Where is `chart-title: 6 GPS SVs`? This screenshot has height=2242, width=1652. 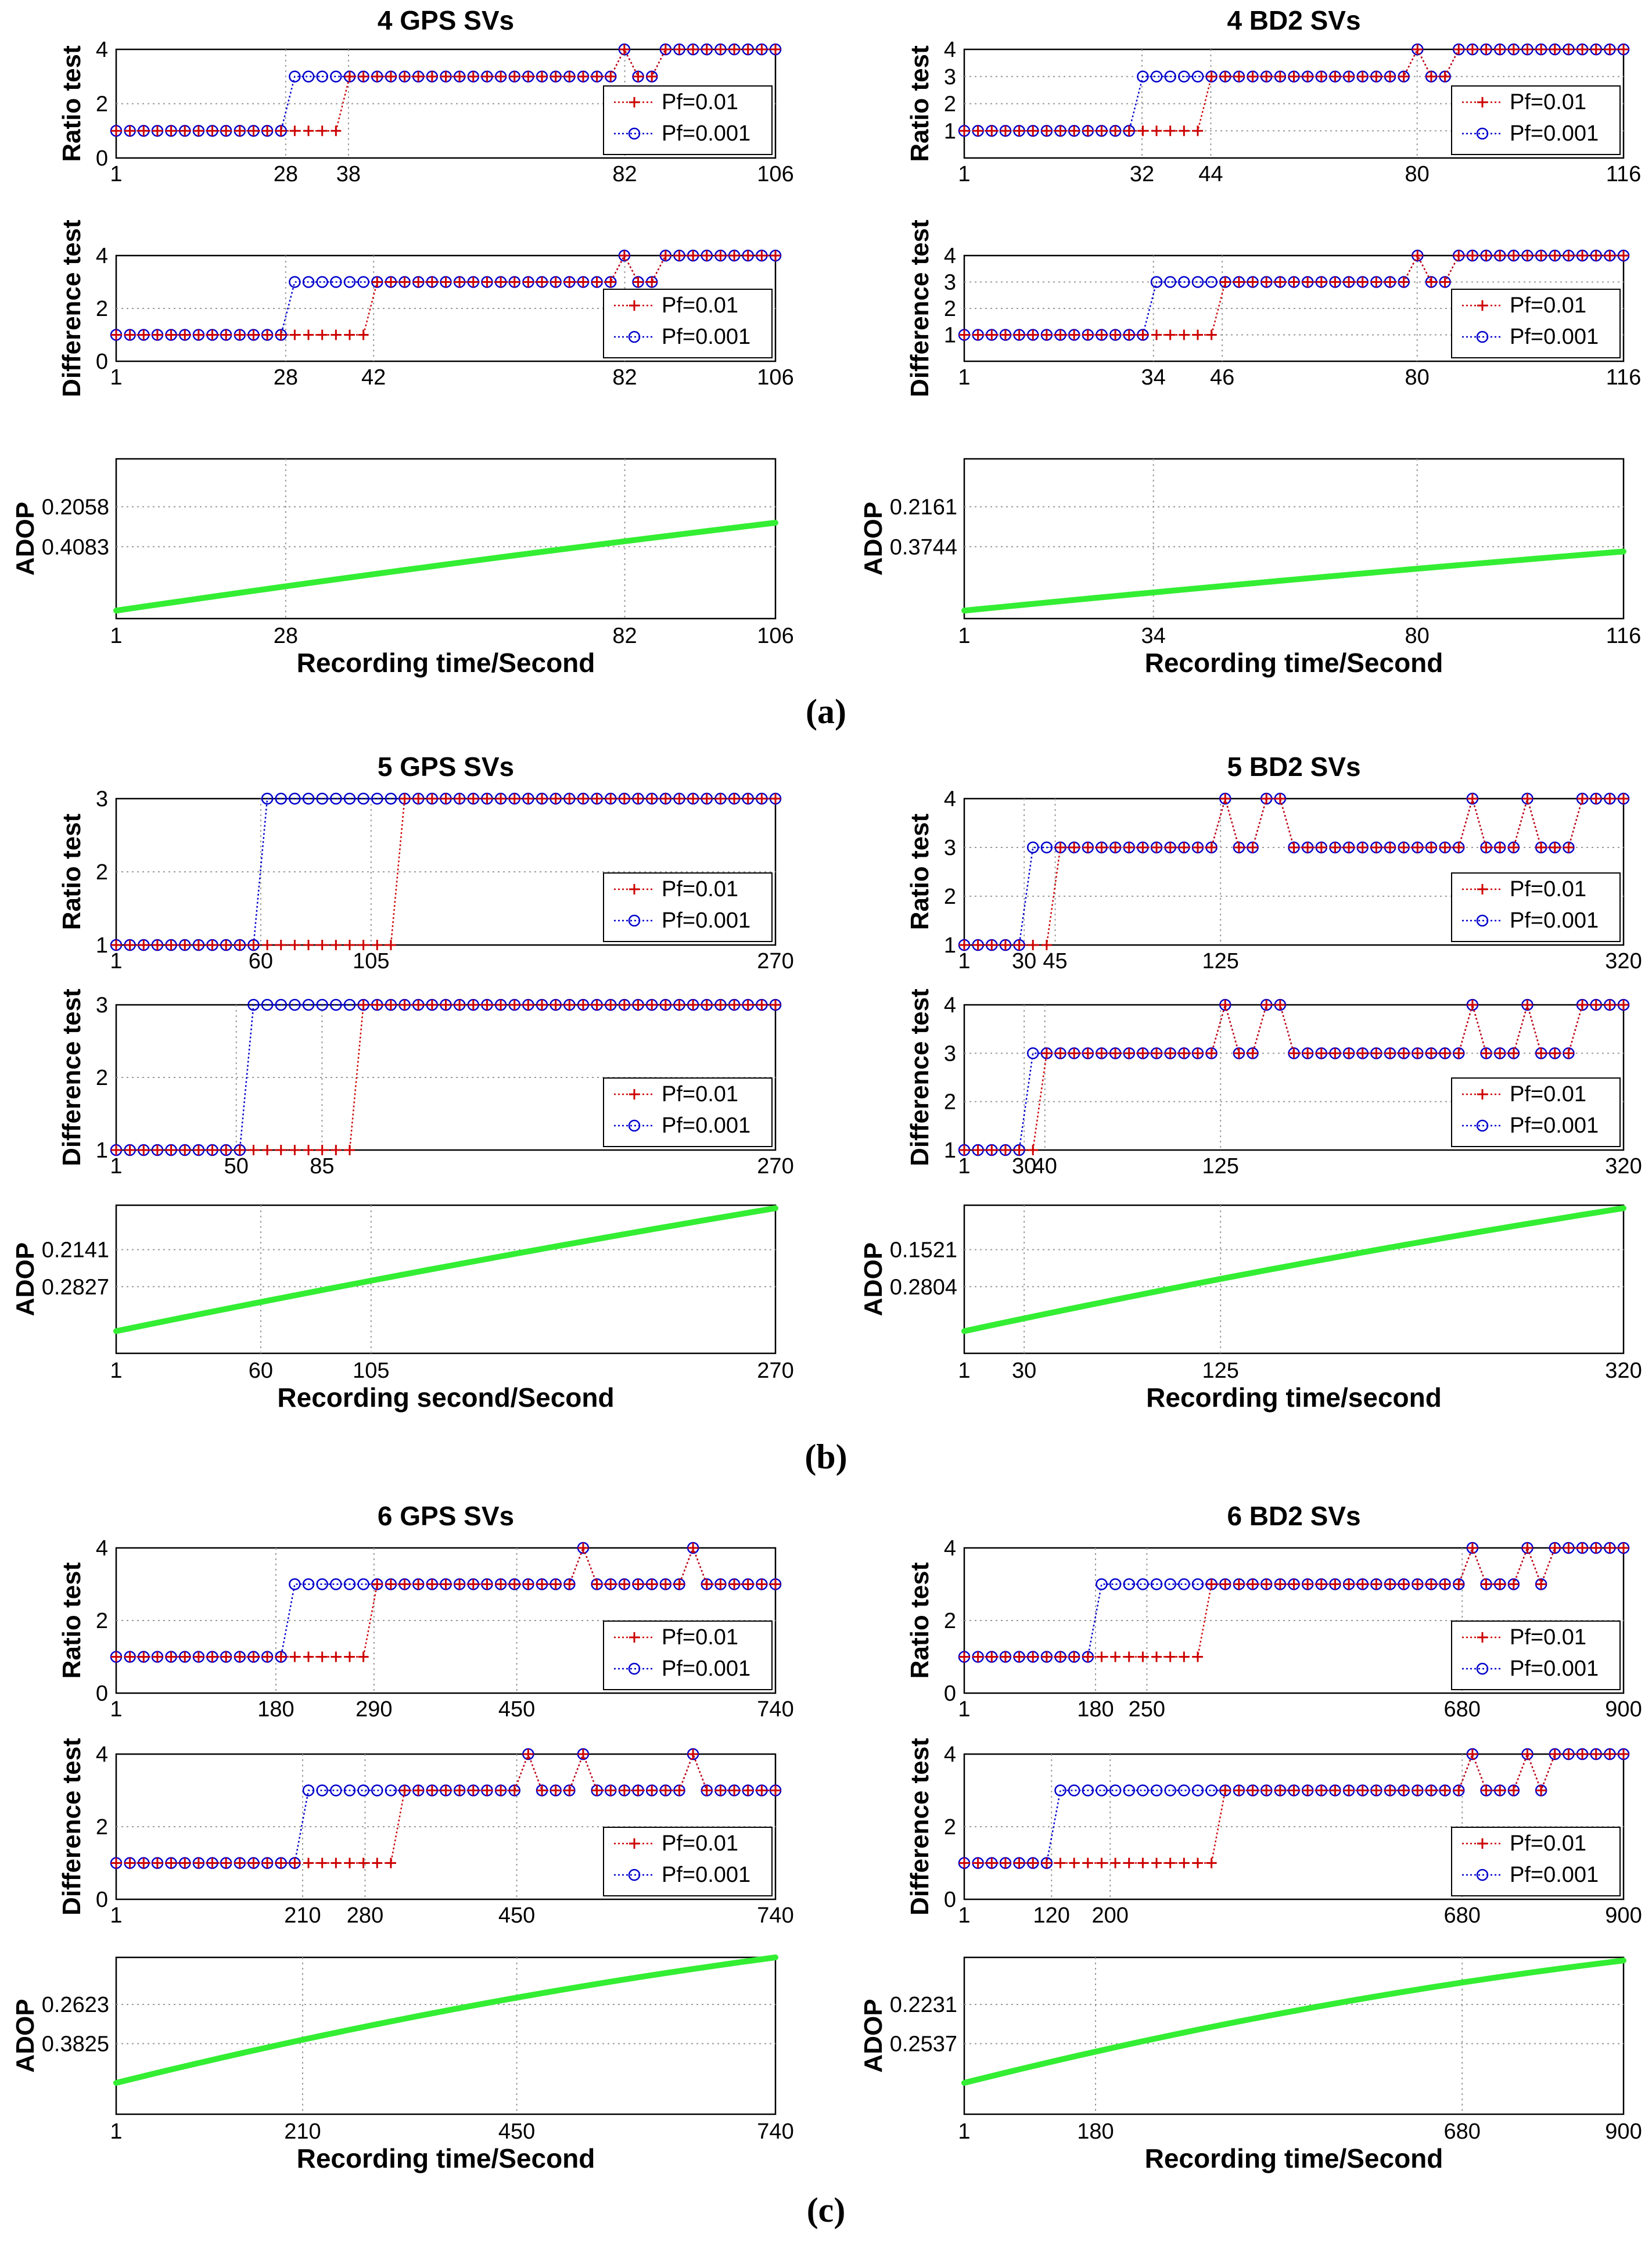
chart-title: 6 GPS SVs is located at coordinates (446, 1516).